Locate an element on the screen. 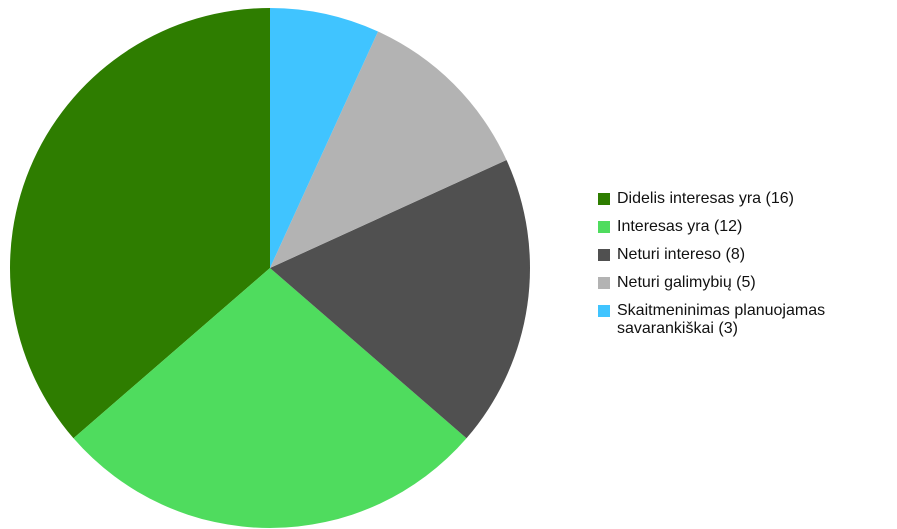 This screenshot has width=897, height=529. legend-item: Neturi intereso (8) is located at coordinates (743, 255).